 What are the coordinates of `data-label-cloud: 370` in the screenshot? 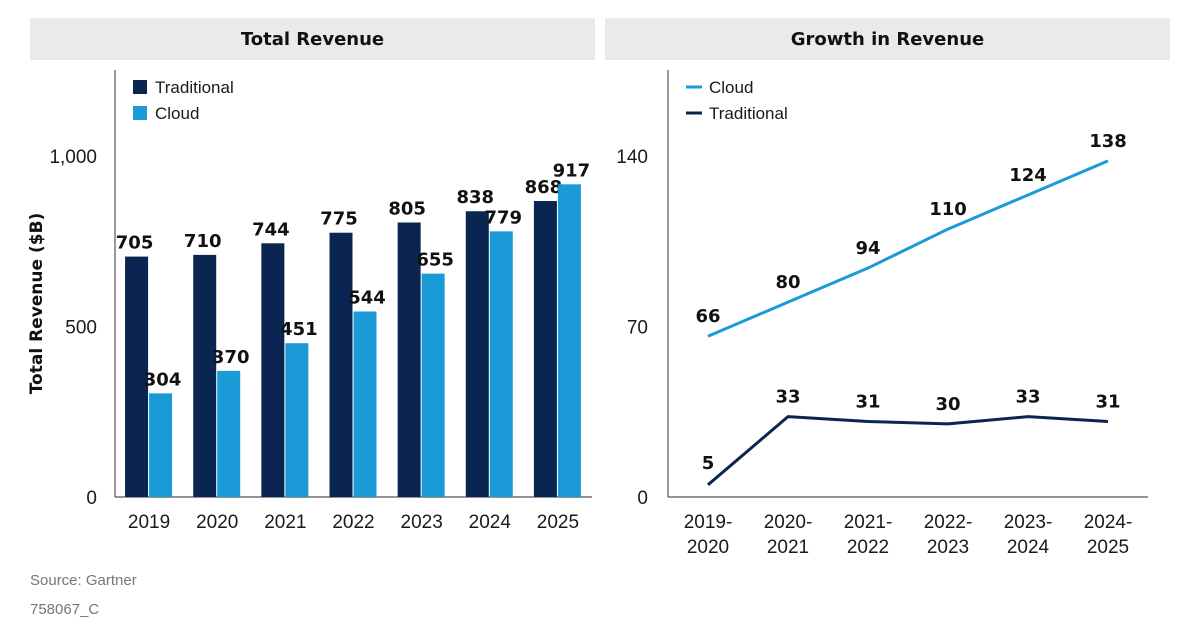 It's located at (231, 357).